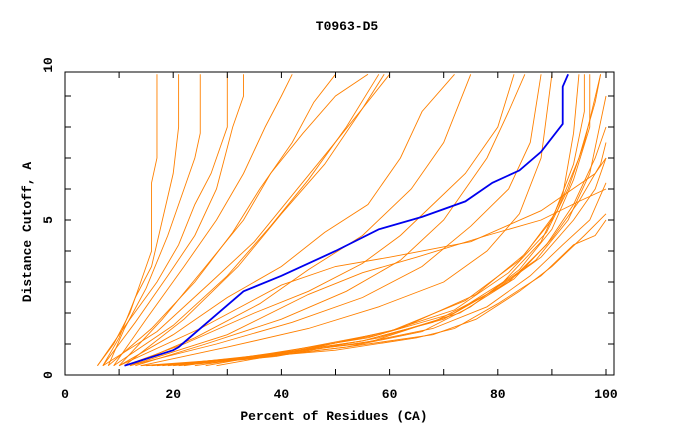 This screenshot has width=680, height=445. I want to click on y-axis-label: Distance Cutoff, A, so click(27, 232).